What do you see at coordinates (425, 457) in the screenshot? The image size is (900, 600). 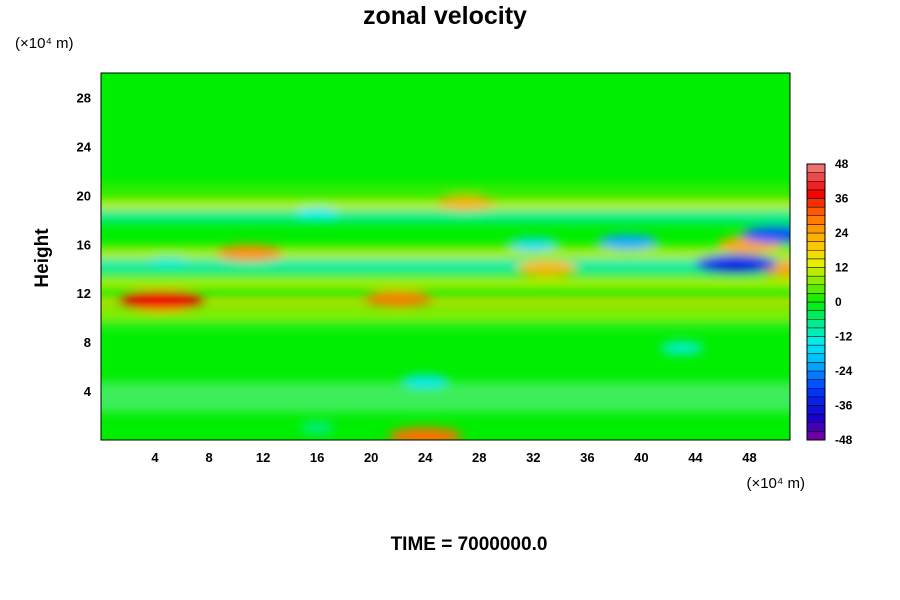 I see `x-tick-label: 24` at bounding box center [425, 457].